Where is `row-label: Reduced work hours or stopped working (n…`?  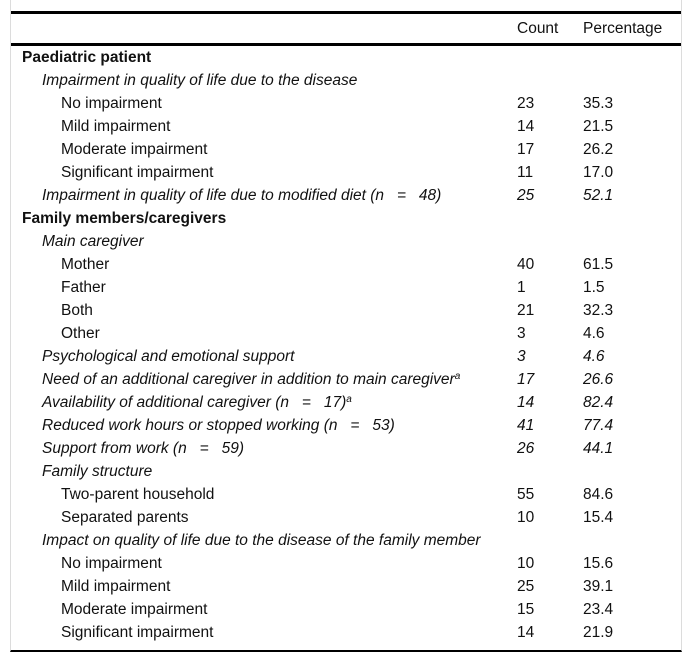 row-label: Reduced work hours or stopped working (n… is located at coordinates (264, 426).